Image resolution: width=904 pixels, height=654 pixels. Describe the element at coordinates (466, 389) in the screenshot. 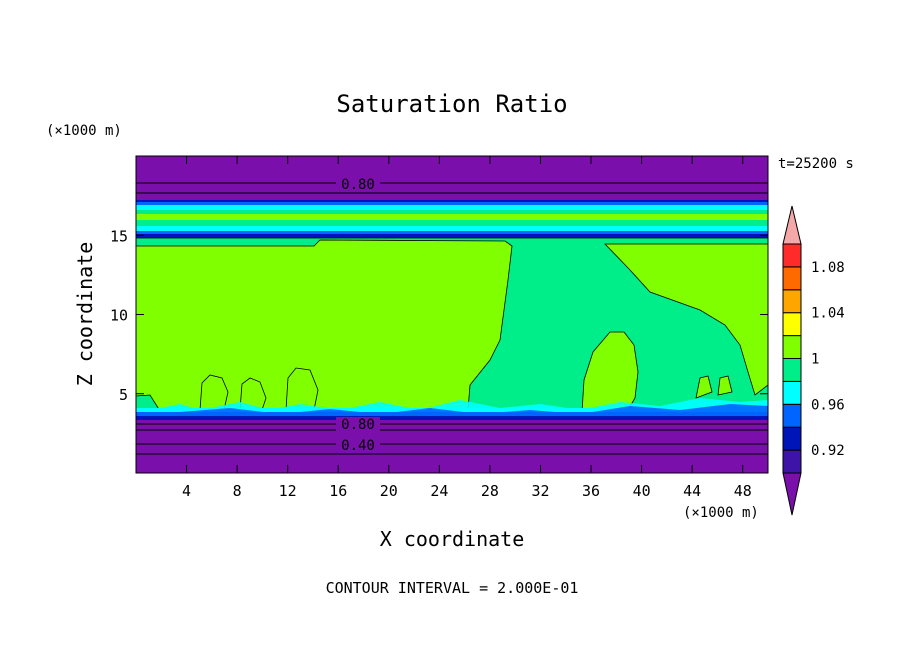

I see `boundary-layer-cells` at that location.